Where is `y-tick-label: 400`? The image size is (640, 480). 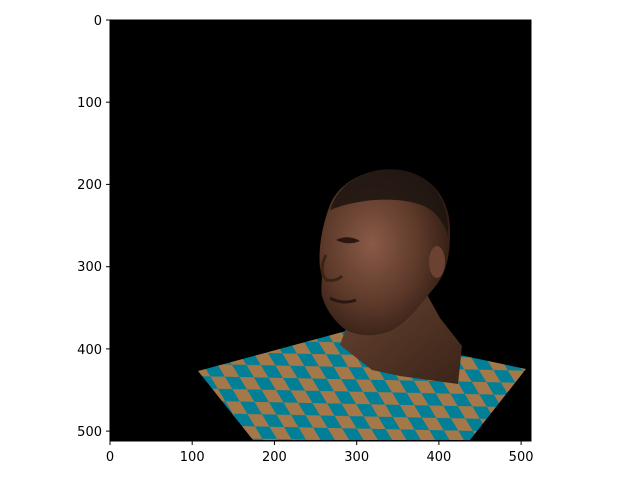
y-tick-label: 400 is located at coordinates (89, 350).